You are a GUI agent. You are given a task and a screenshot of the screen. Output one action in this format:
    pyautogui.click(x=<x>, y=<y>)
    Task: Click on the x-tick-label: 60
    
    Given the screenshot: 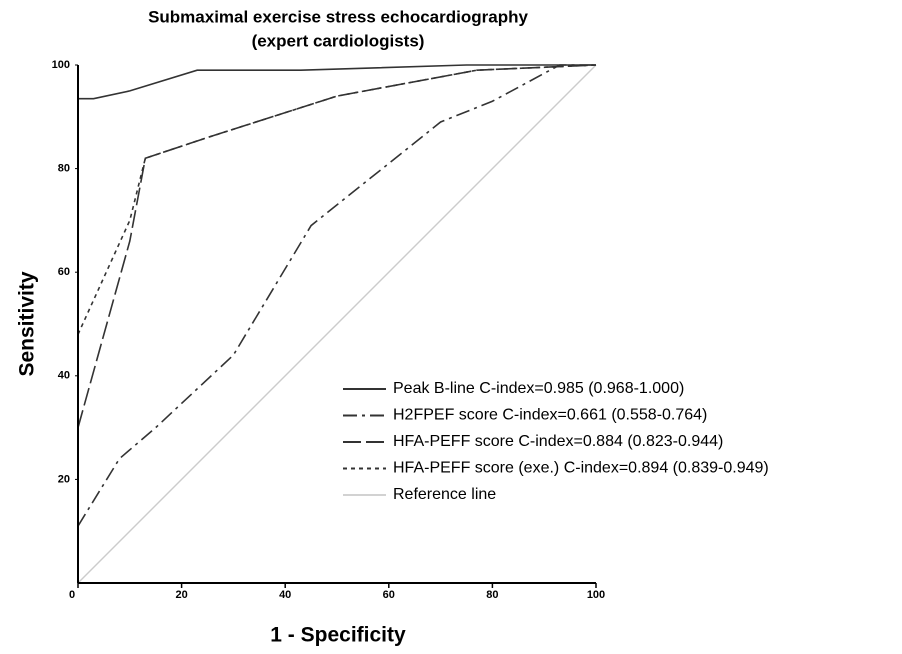 What is the action you would take?
    pyautogui.click(x=389, y=595)
    